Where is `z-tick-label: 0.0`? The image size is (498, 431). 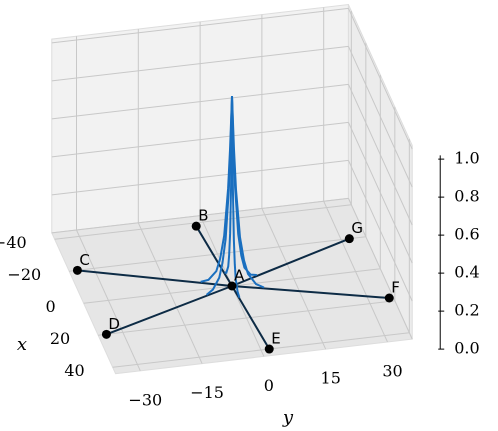 z-tick-label: 0.0 is located at coordinates (466, 348).